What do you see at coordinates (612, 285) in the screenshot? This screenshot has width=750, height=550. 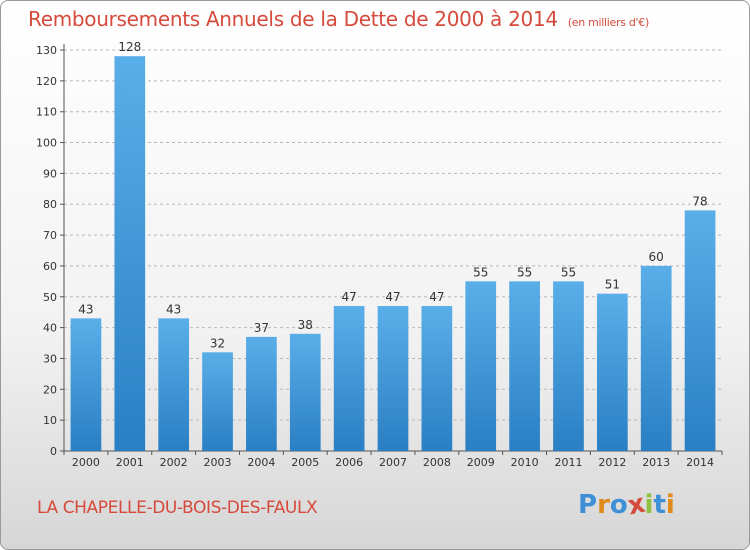 I see `data-label: 51` at bounding box center [612, 285].